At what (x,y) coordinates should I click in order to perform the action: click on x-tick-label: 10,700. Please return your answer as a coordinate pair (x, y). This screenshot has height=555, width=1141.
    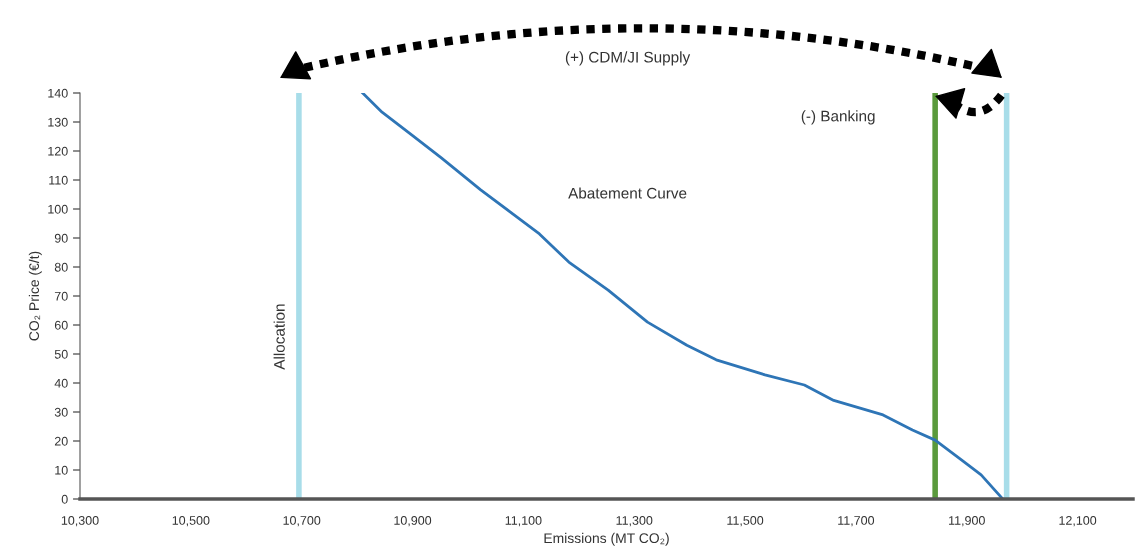
    Looking at the image, I should click on (302, 521).